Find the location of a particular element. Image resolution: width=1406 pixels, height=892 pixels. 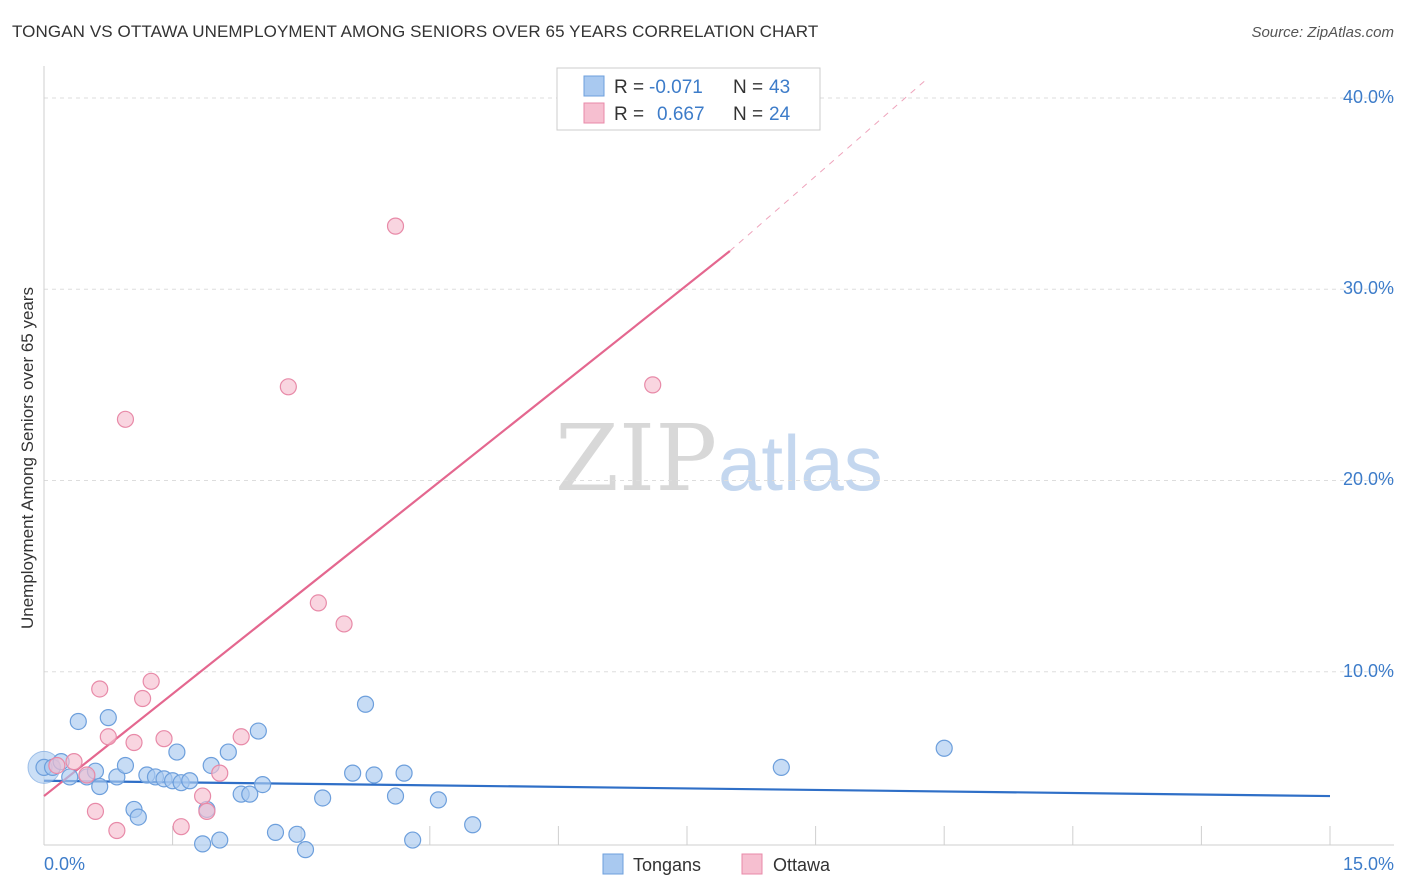

stats-r-value-tongans: -0.071 is located at coordinates (676, 87).